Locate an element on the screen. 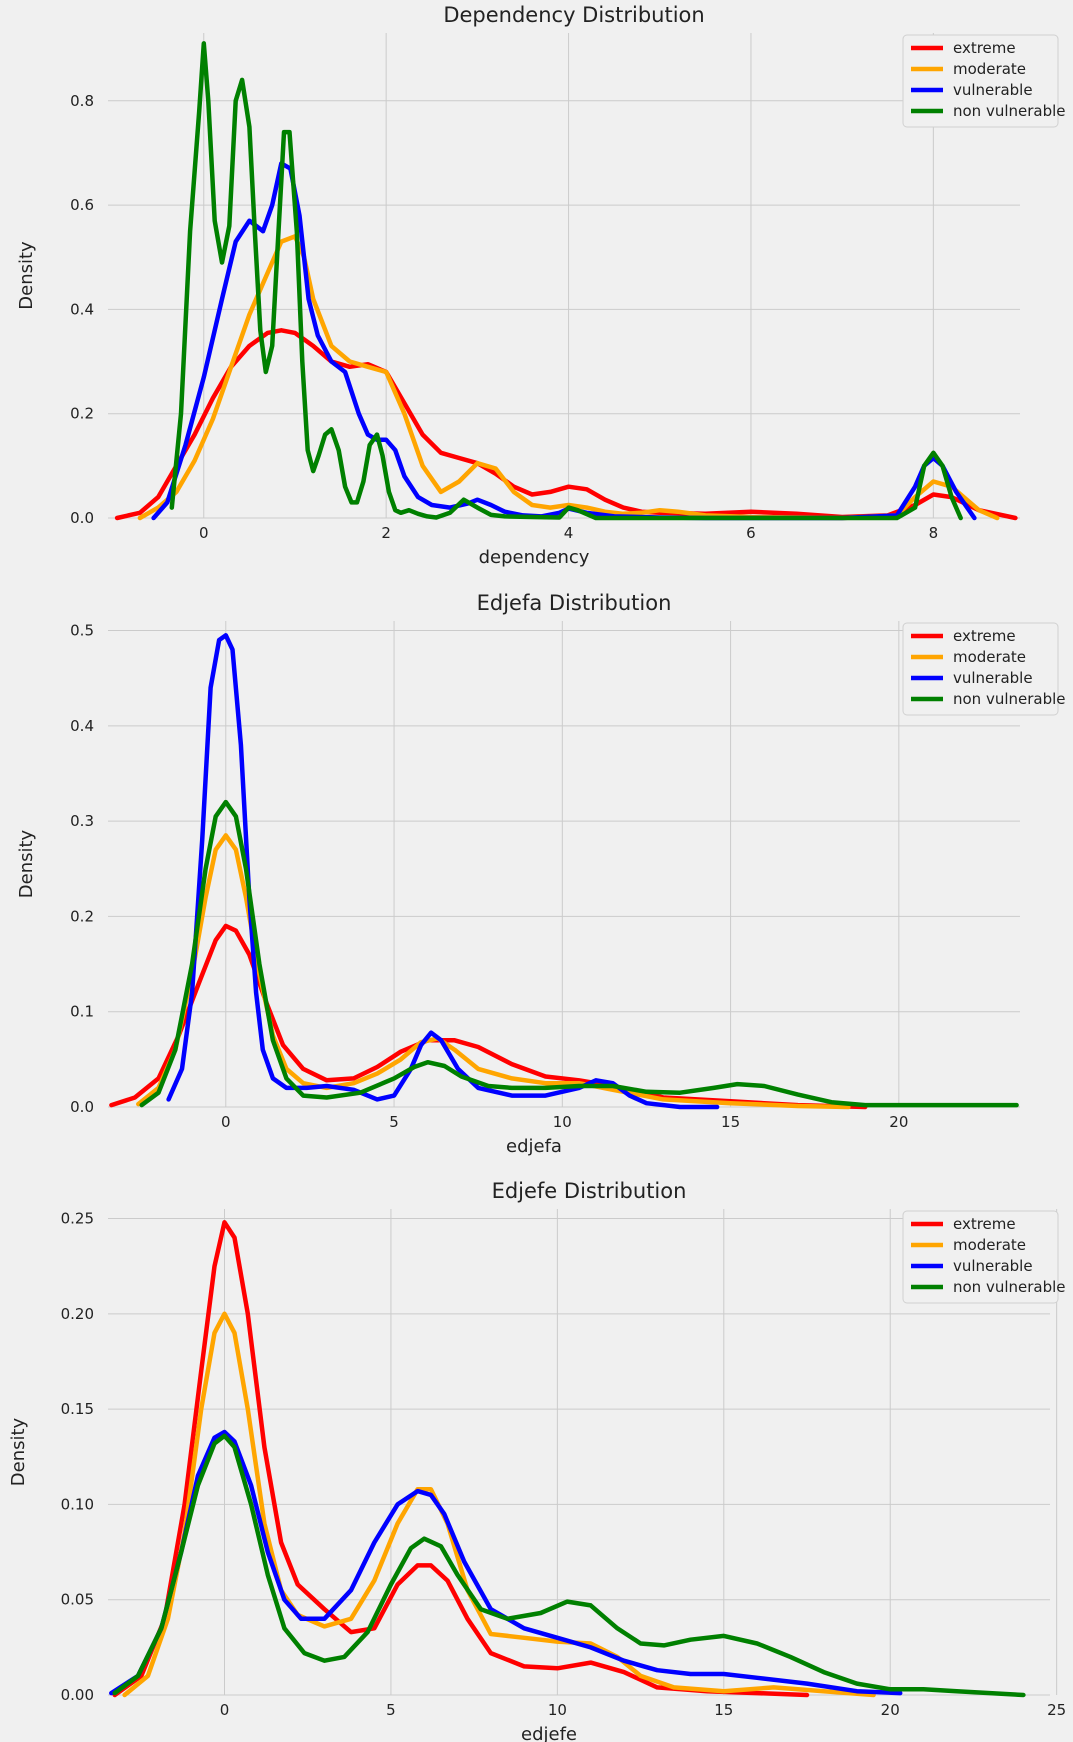 The height and width of the screenshot is (1742, 1073). y-tick-label: 0.5 is located at coordinates (82, 631).